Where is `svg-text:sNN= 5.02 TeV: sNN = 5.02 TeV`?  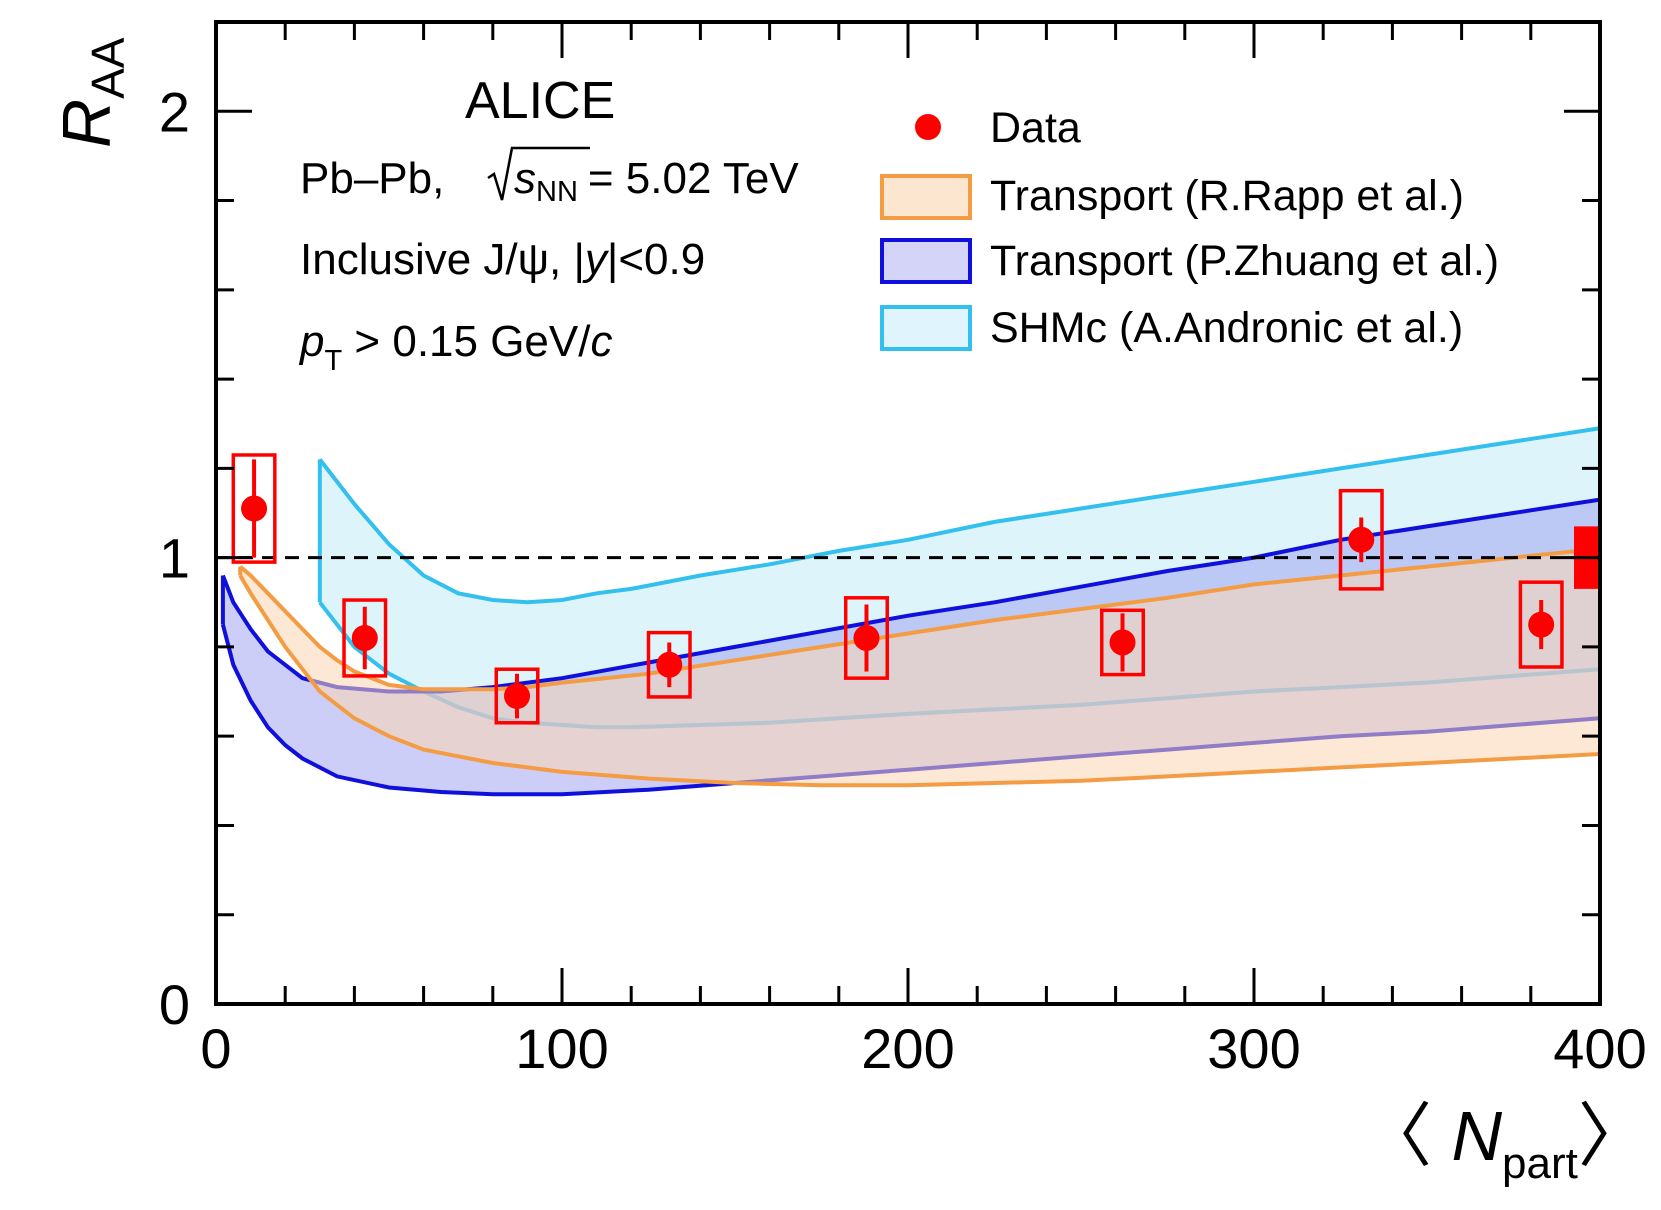 svg-text:sNN= 5.02 TeV: sNN = 5.02 TeV is located at coordinates (656, 181).